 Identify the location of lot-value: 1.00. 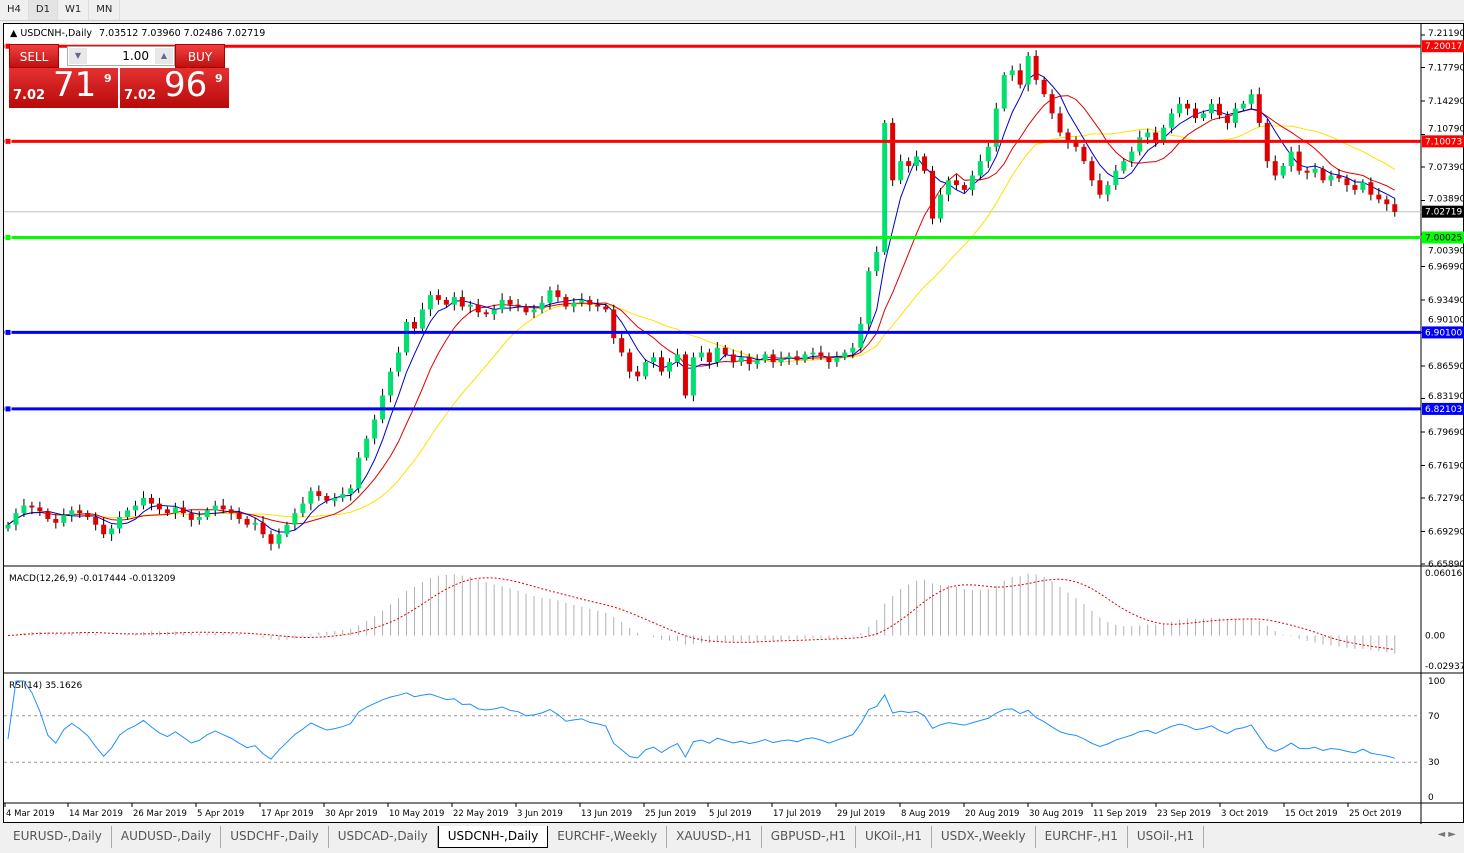
(135, 56).